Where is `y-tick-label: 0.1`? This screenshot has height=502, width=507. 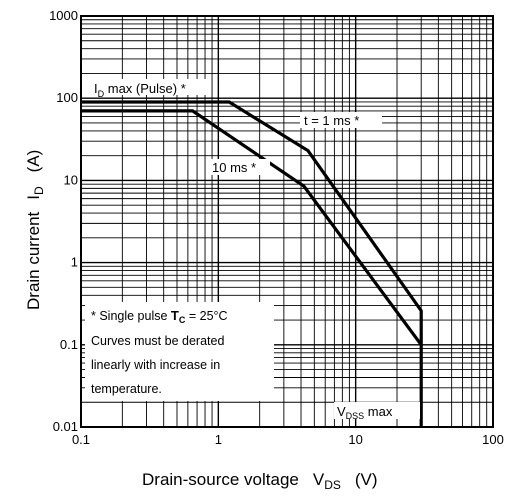 y-tick-label: 0.1 is located at coordinates (69, 344).